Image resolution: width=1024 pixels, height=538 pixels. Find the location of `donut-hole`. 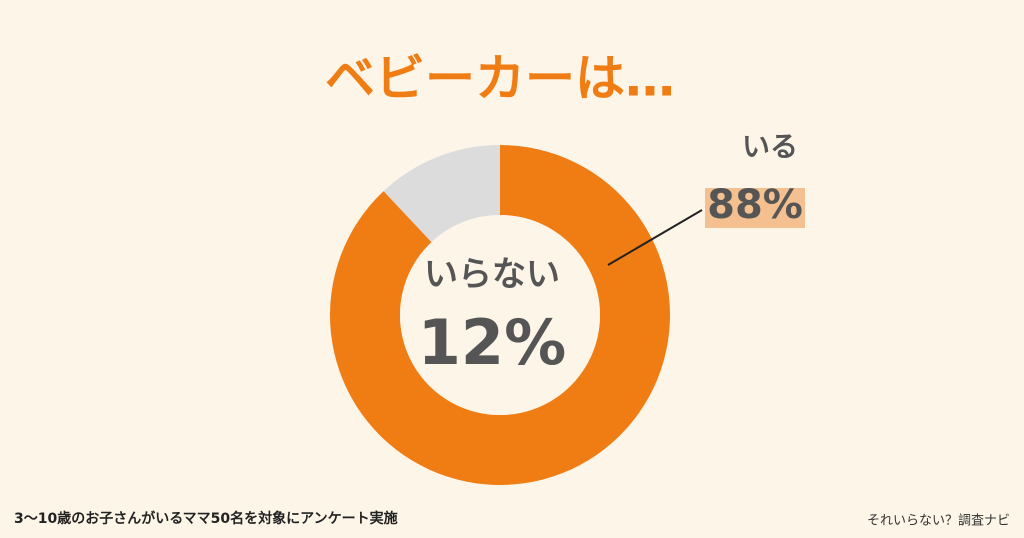

donut-hole is located at coordinates (500, 315).